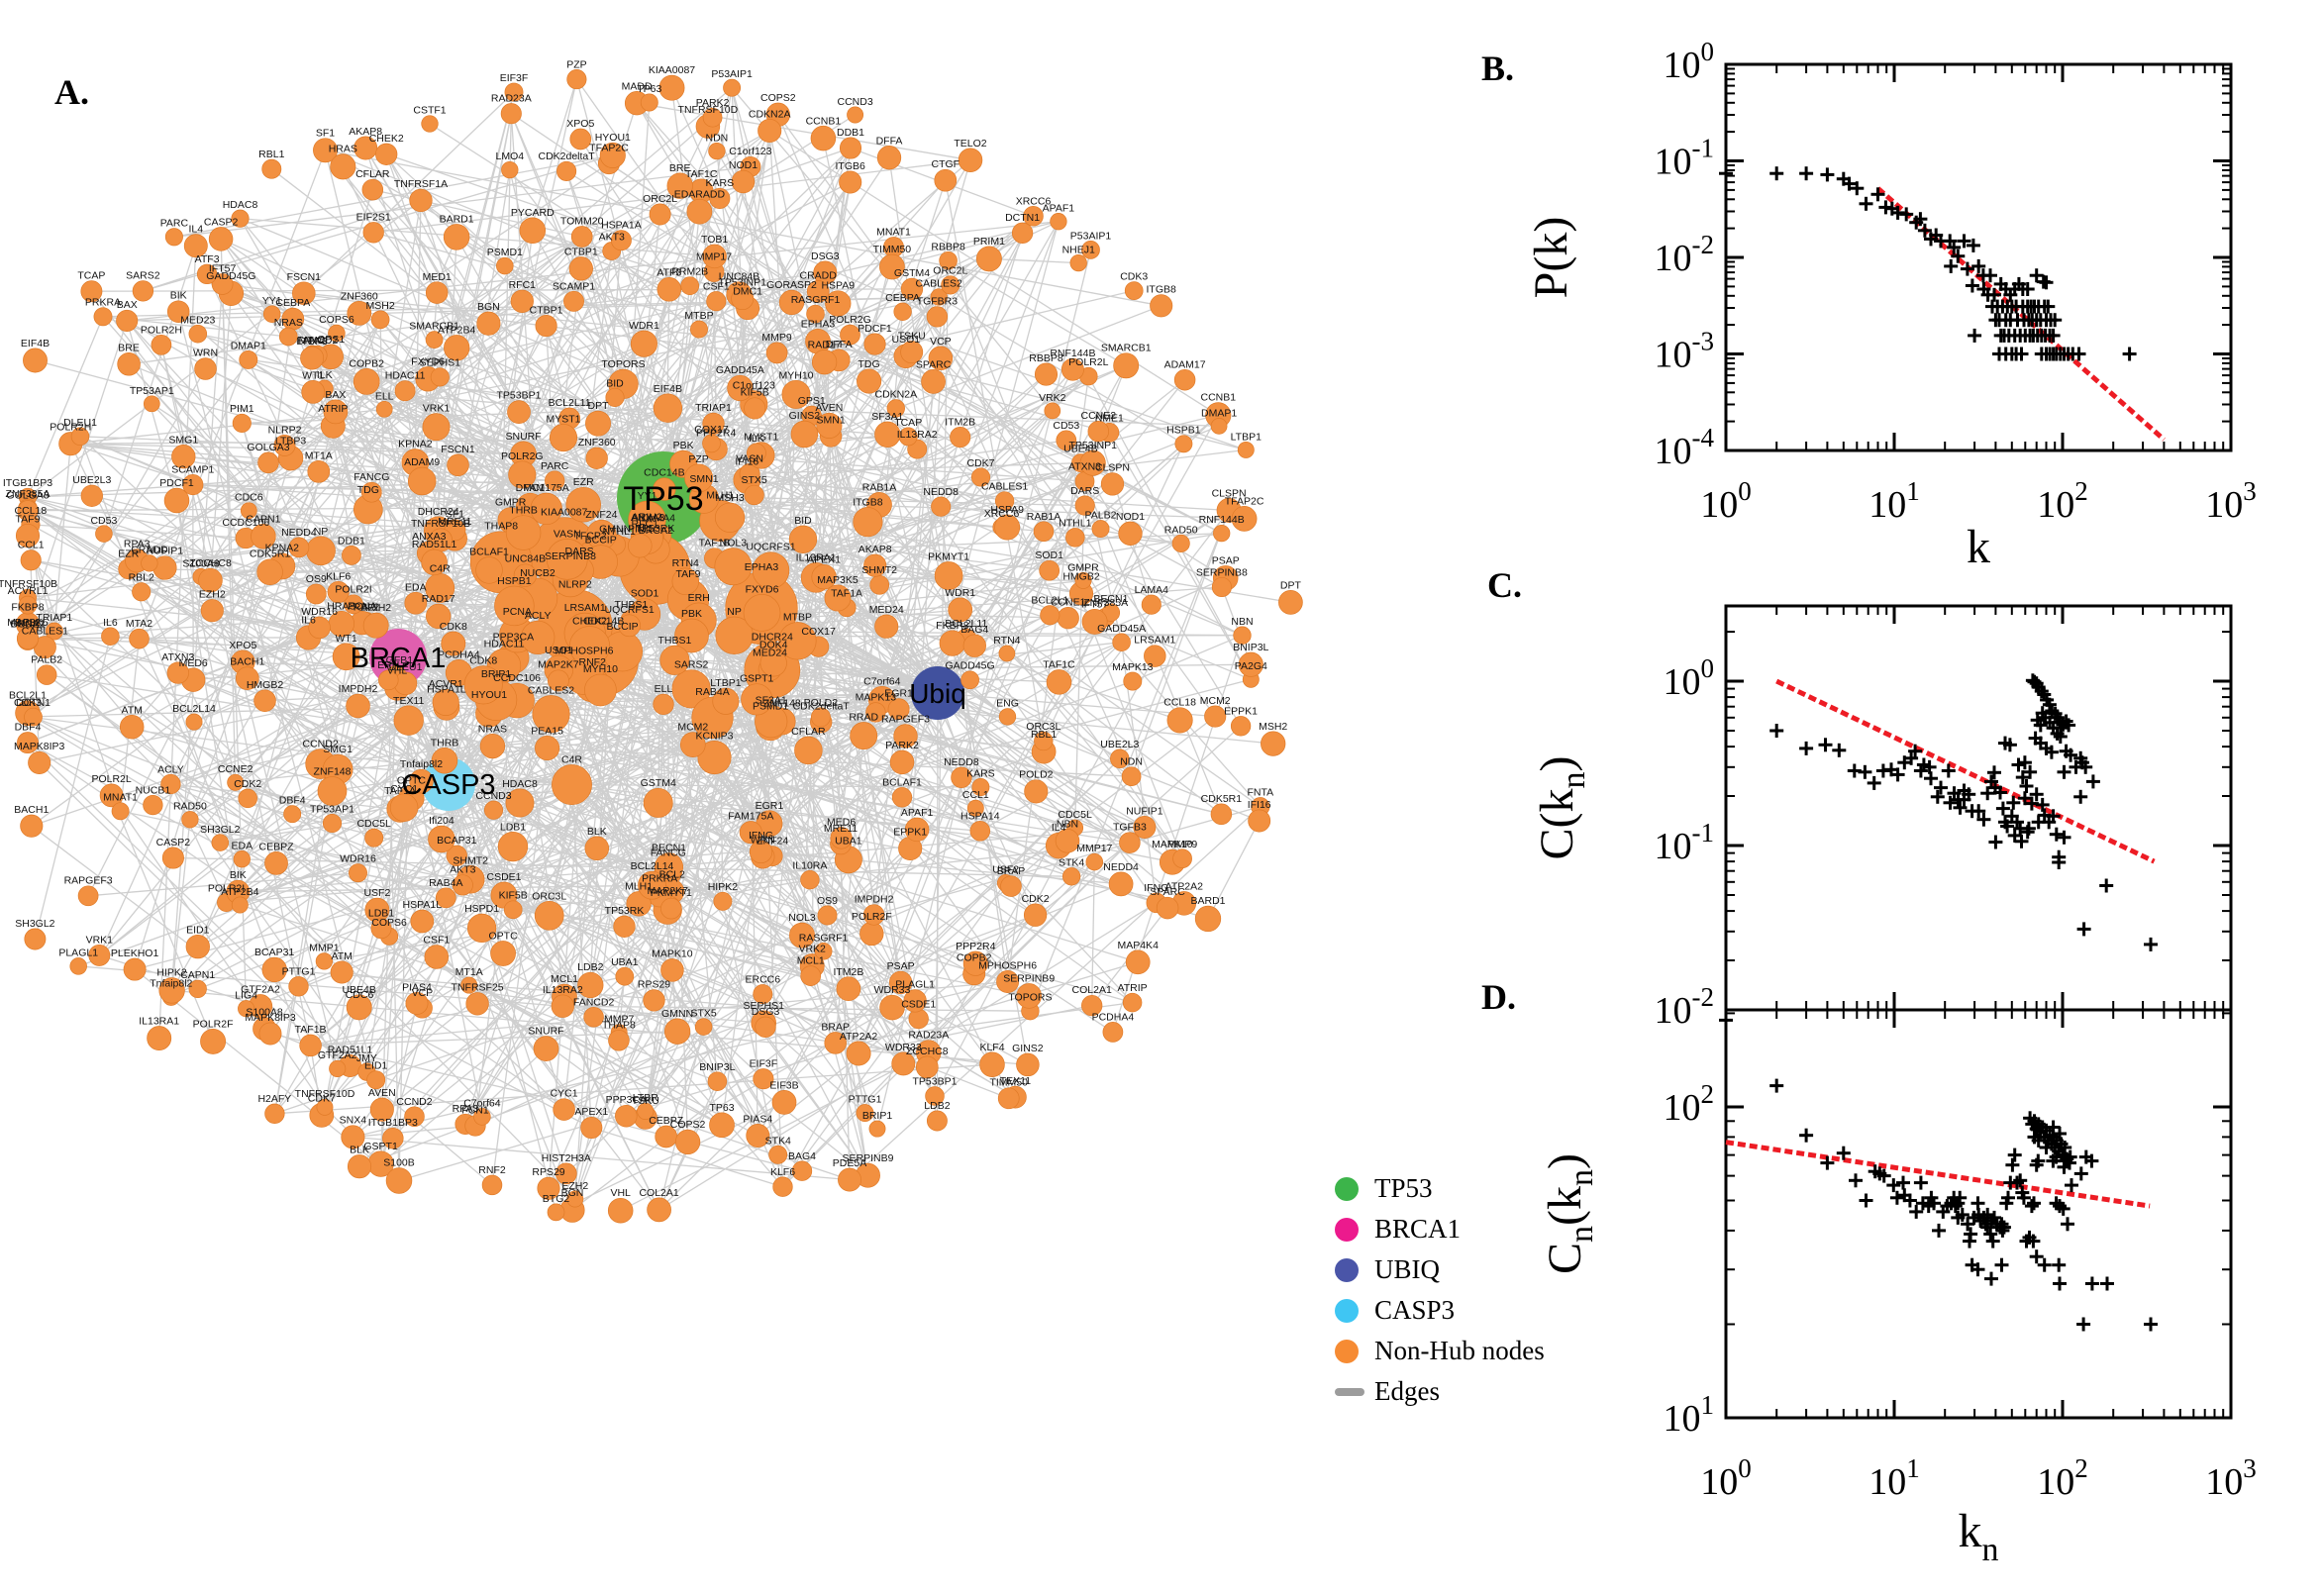 The image size is (2323, 1596). Describe the element at coordinates (1403, 1188) in the screenshot. I see `legend-item-label: TP53` at that location.